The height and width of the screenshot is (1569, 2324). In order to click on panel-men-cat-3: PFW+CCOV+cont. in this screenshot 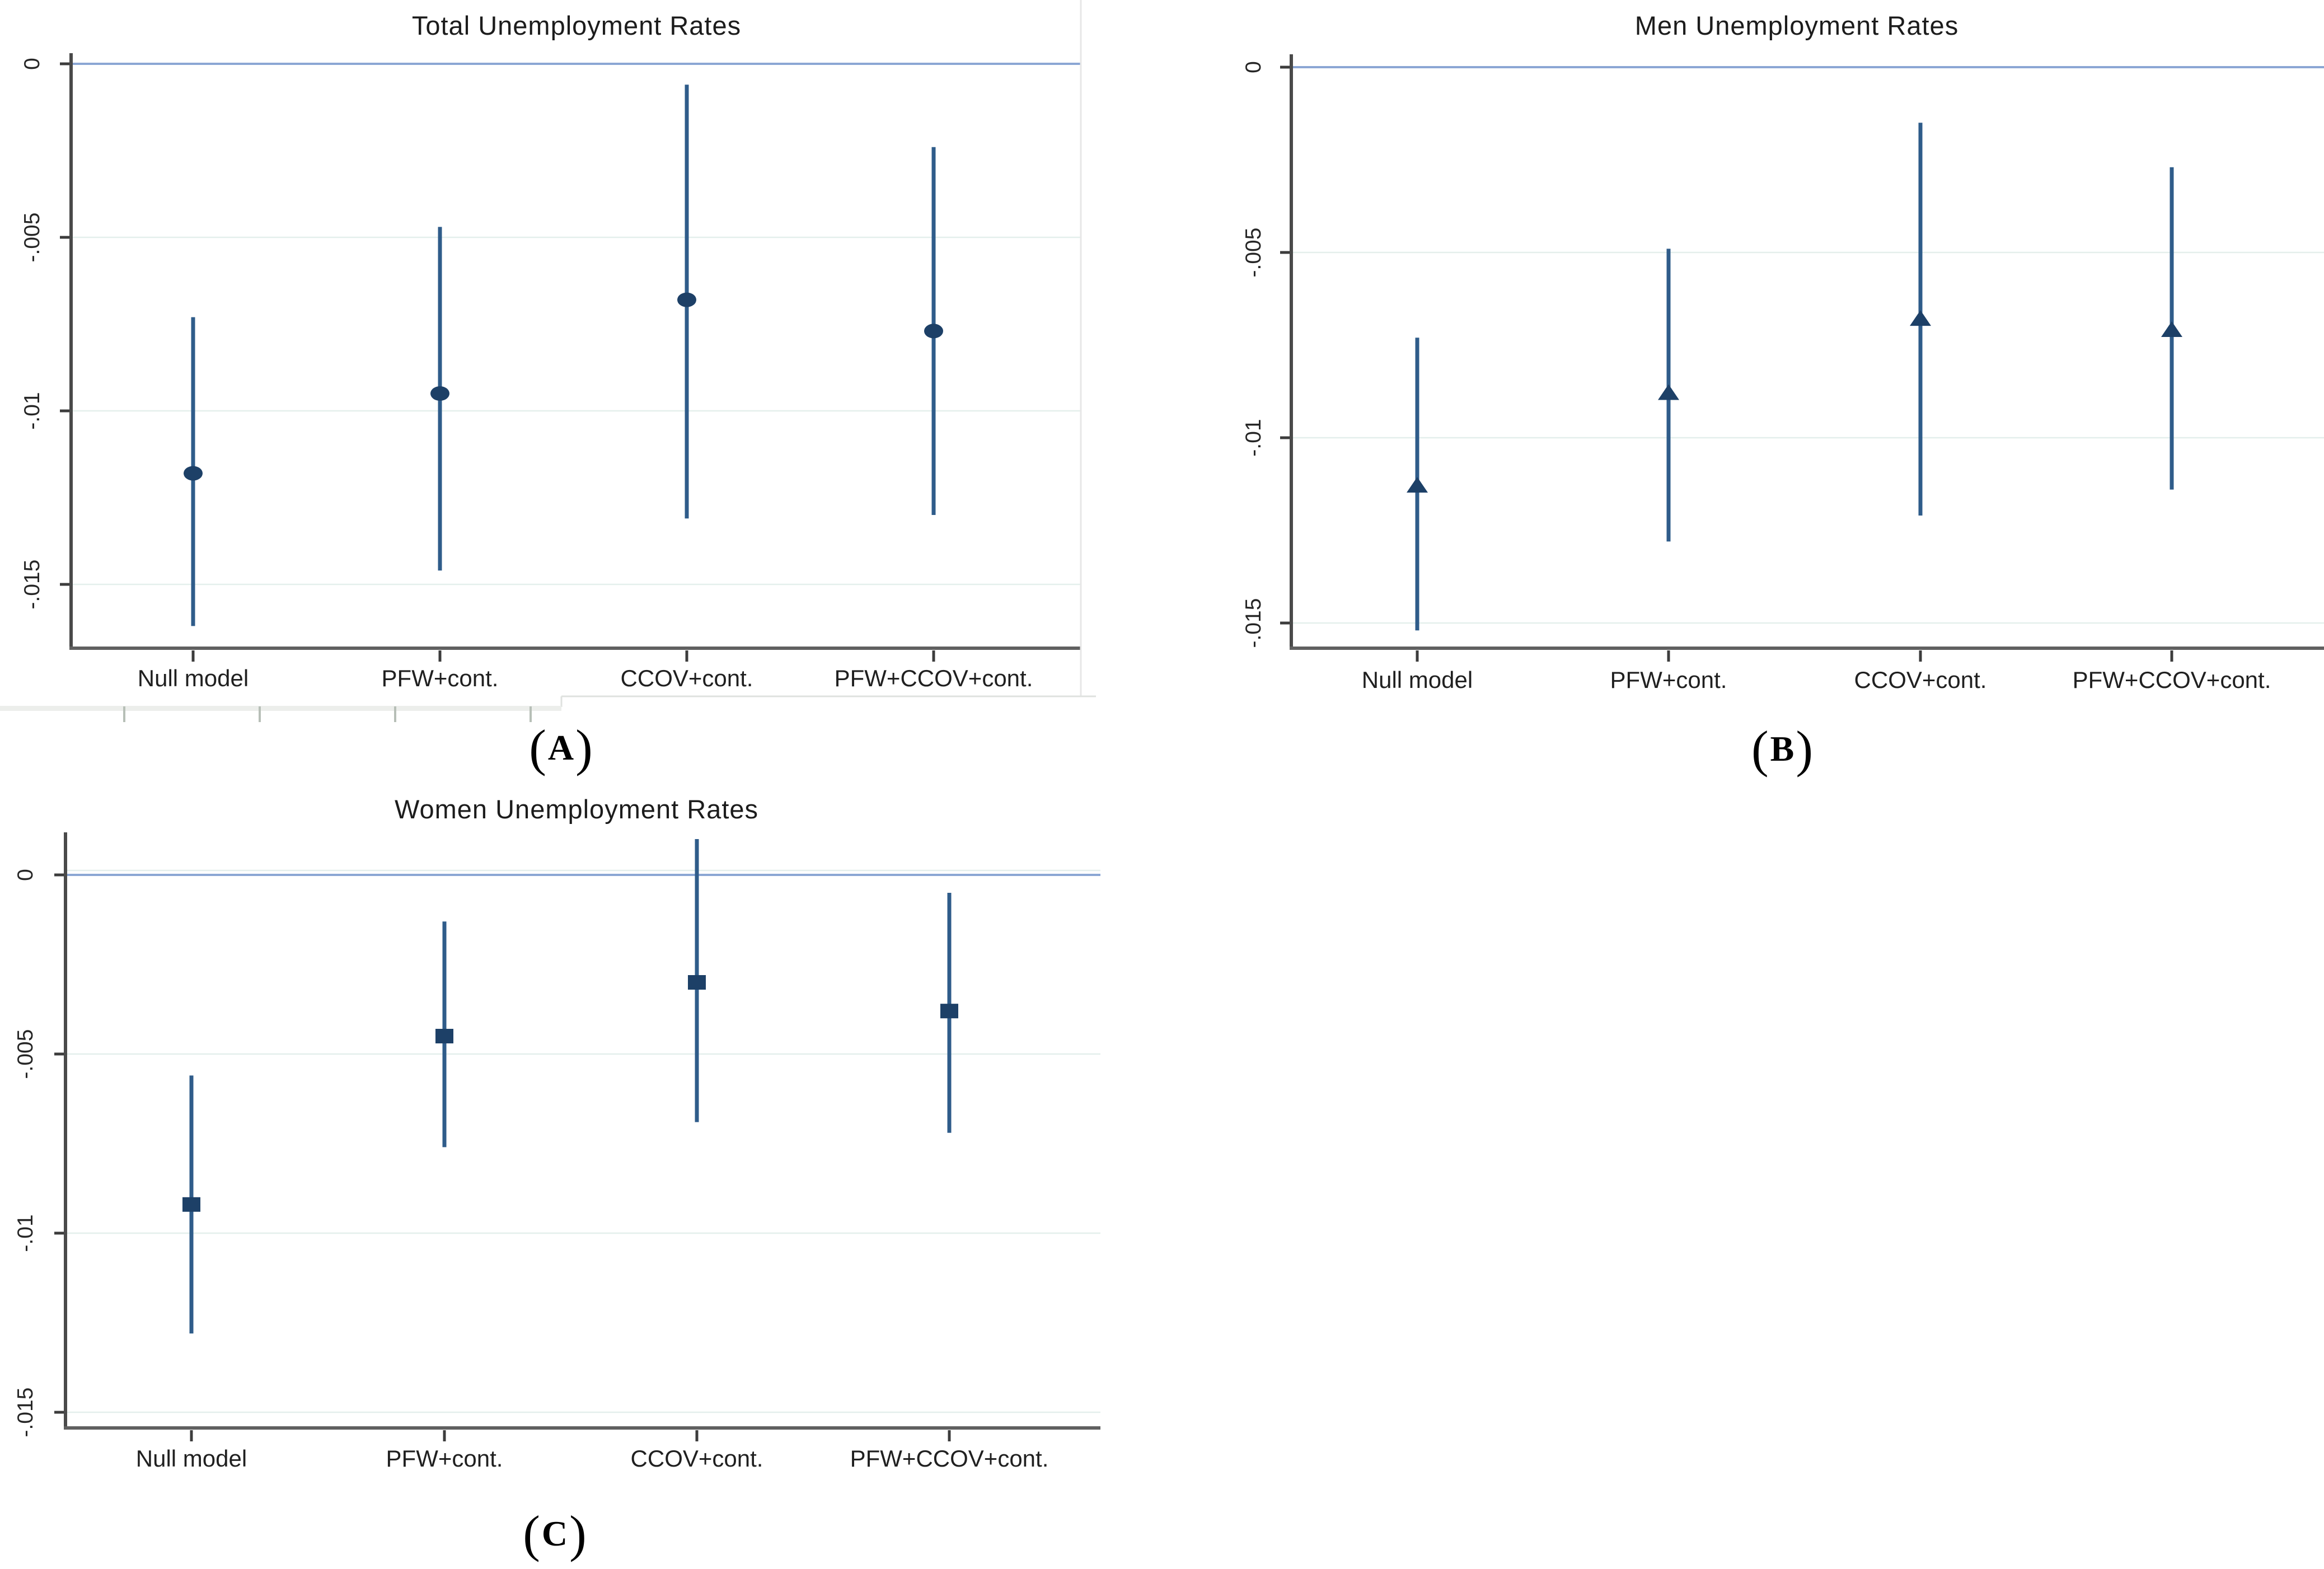, I will do `click(2172, 680)`.